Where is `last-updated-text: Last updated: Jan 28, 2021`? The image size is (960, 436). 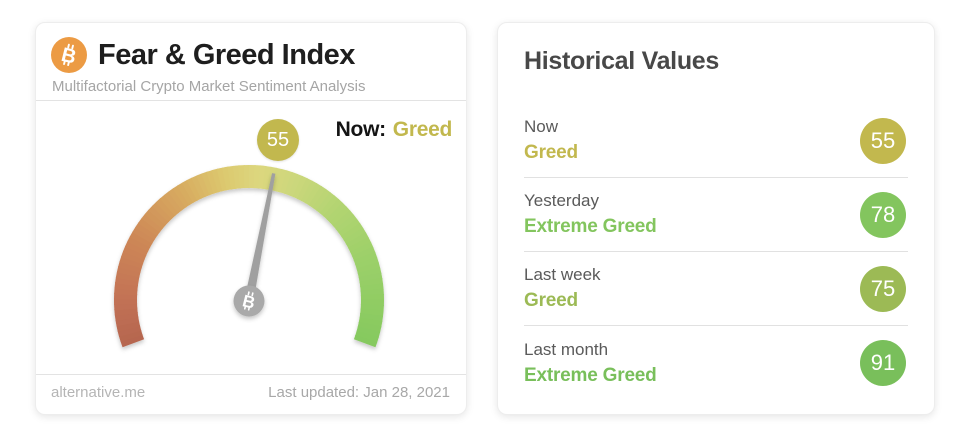 last-updated-text: Last updated: Jan 28, 2021 is located at coordinates (359, 392).